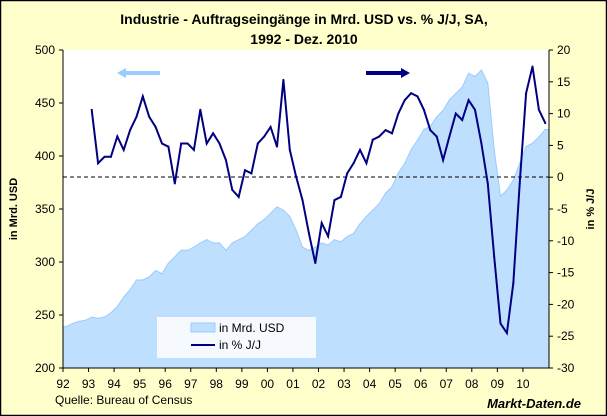 The width and height of the screenshot is (607, 416). What do you see at coordinates (562, 209) in the screenshot?
I see `right-tick-label: -5` at bounding box center [562, 209].